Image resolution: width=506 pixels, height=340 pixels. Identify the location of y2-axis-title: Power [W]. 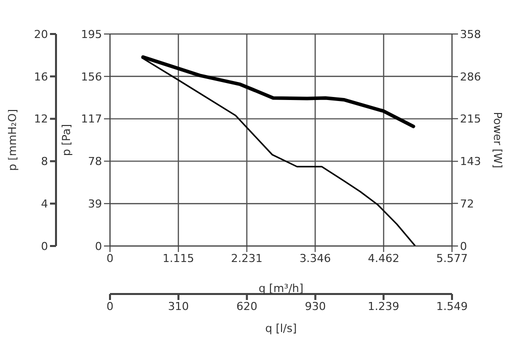
(497, 140).